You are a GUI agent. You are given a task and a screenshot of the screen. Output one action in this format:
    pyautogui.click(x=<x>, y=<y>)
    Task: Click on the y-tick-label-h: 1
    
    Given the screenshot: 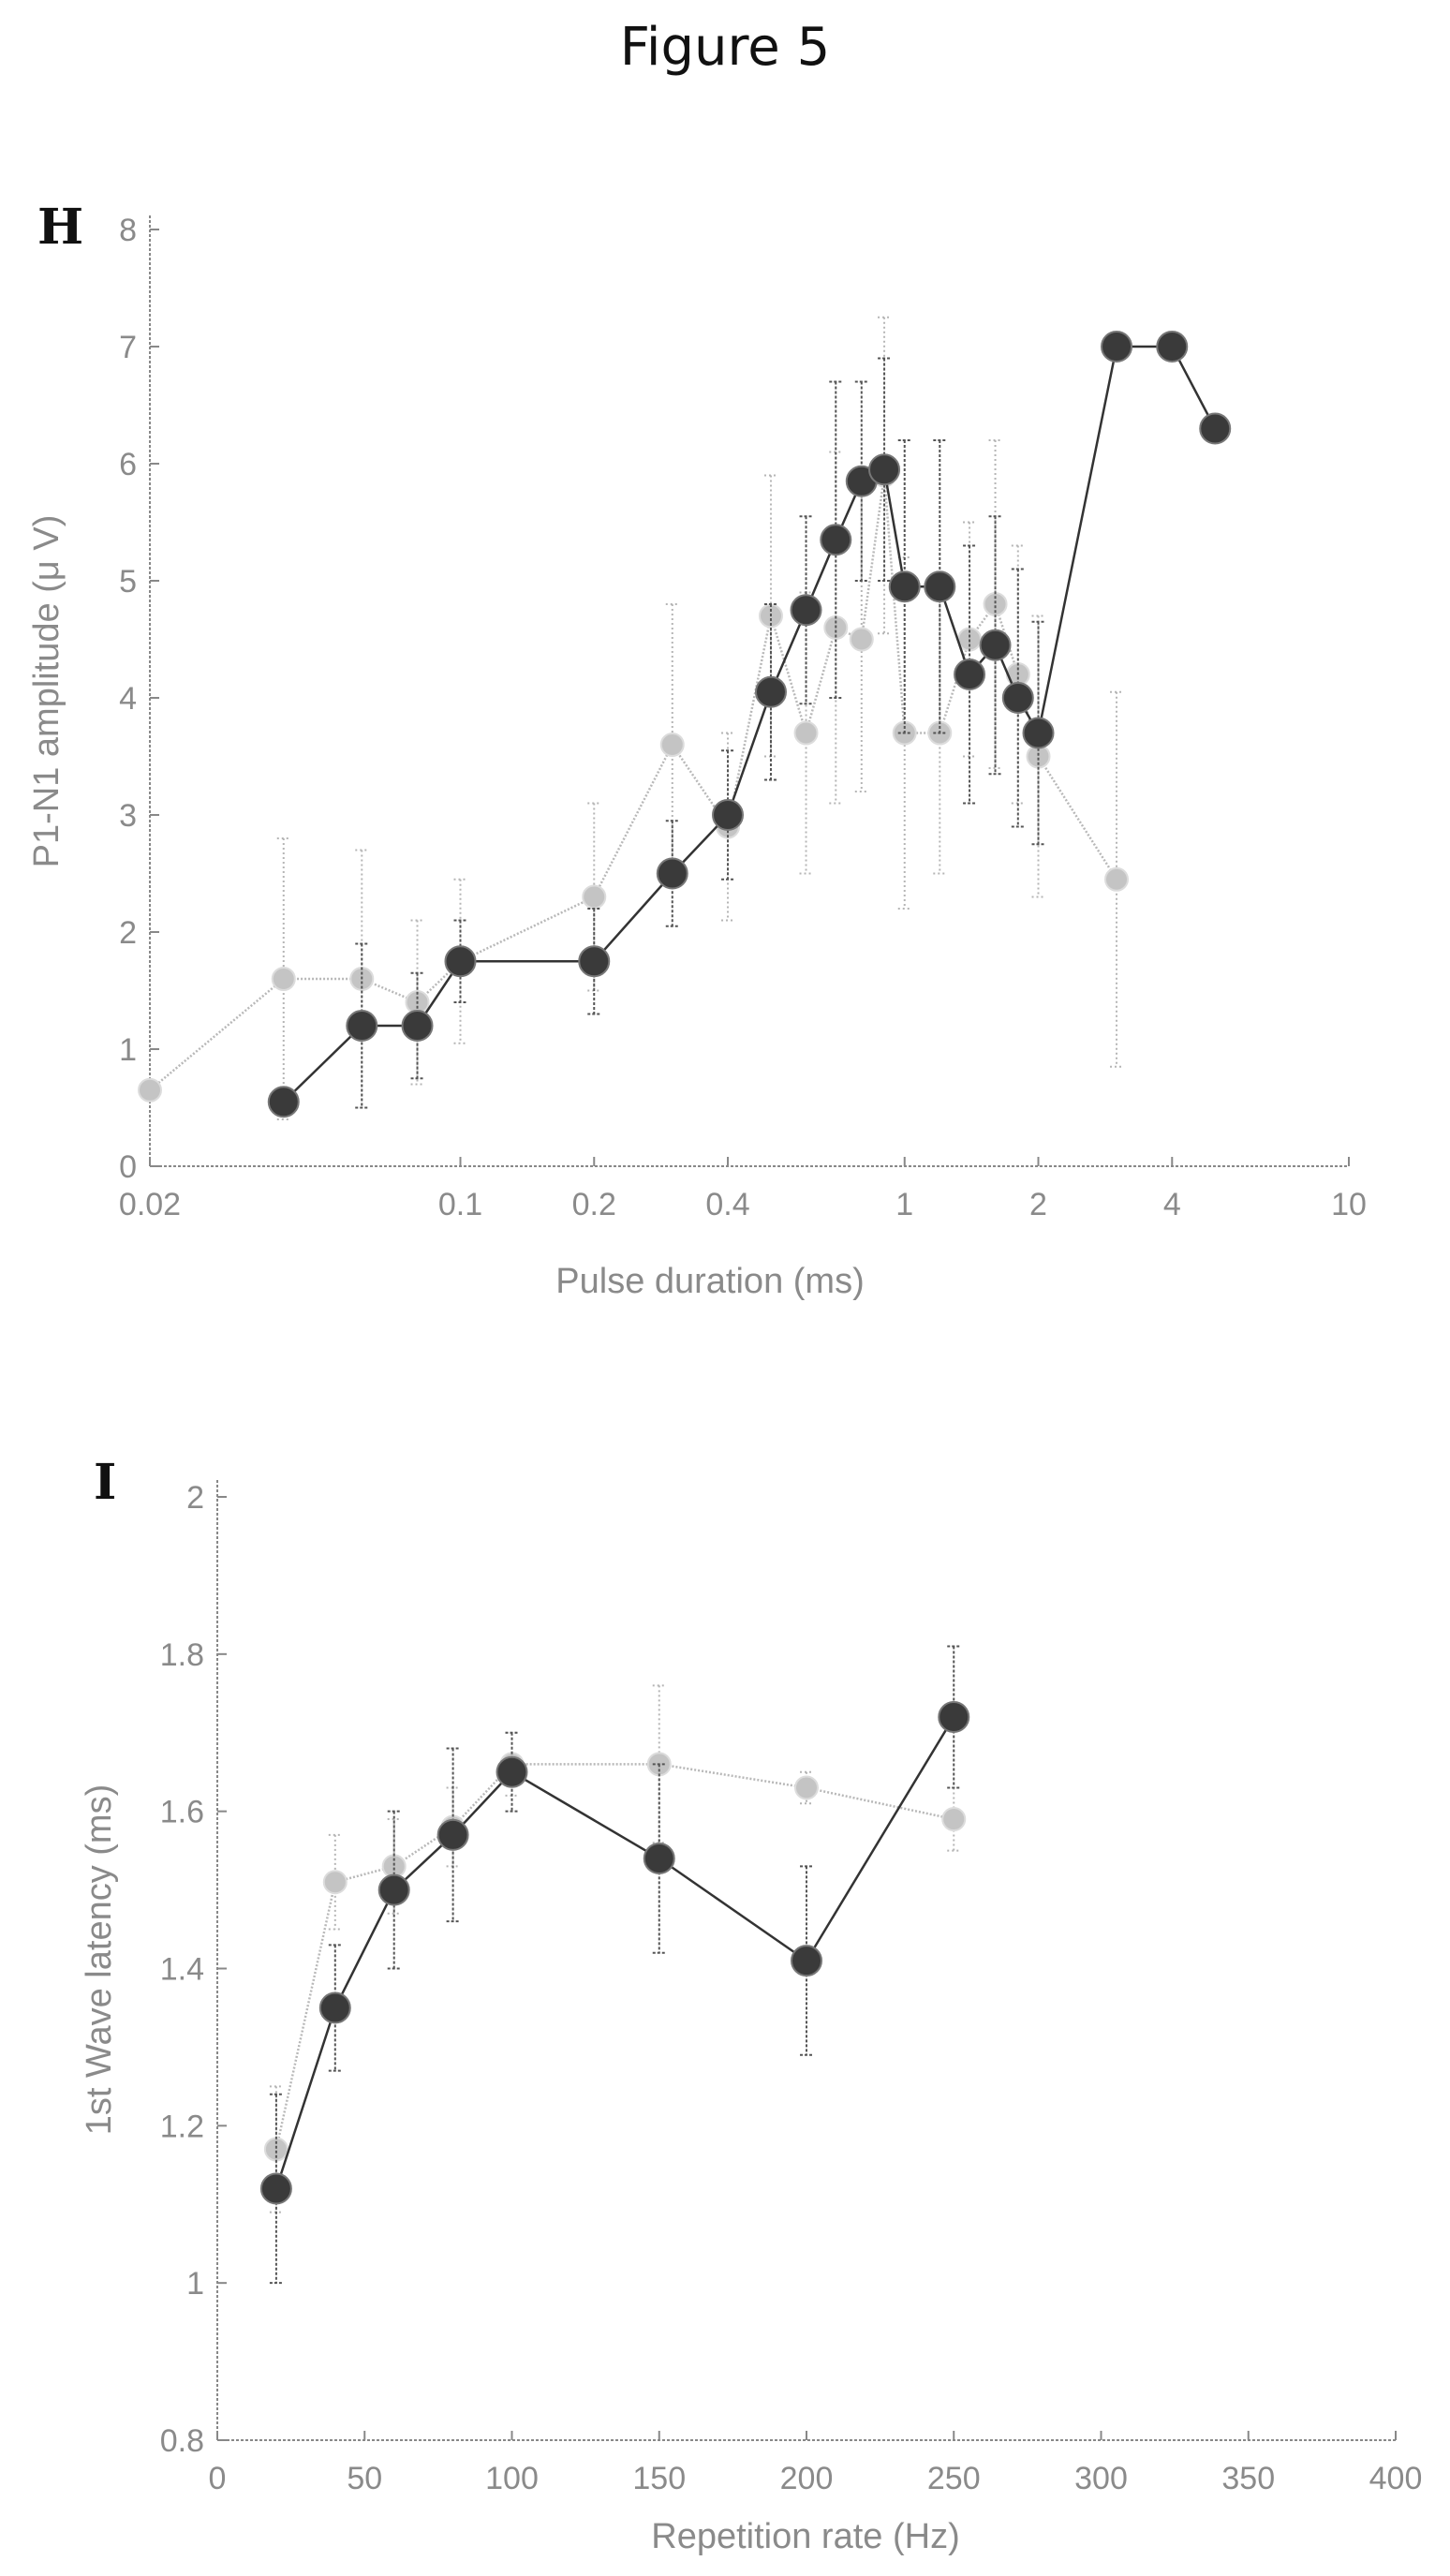 What is the action you would take?
    pyautogui.click(x=128, y=1050)
    